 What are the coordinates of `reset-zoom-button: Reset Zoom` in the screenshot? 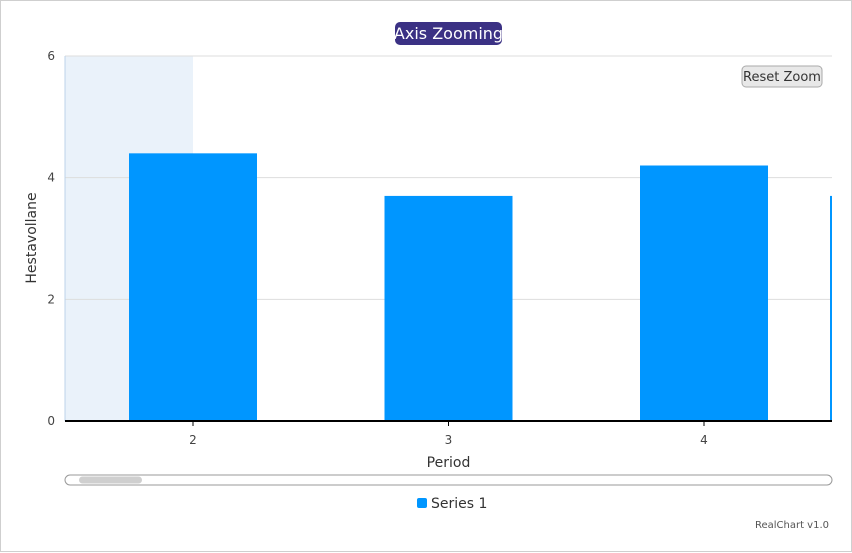 It's located at (782, 76).